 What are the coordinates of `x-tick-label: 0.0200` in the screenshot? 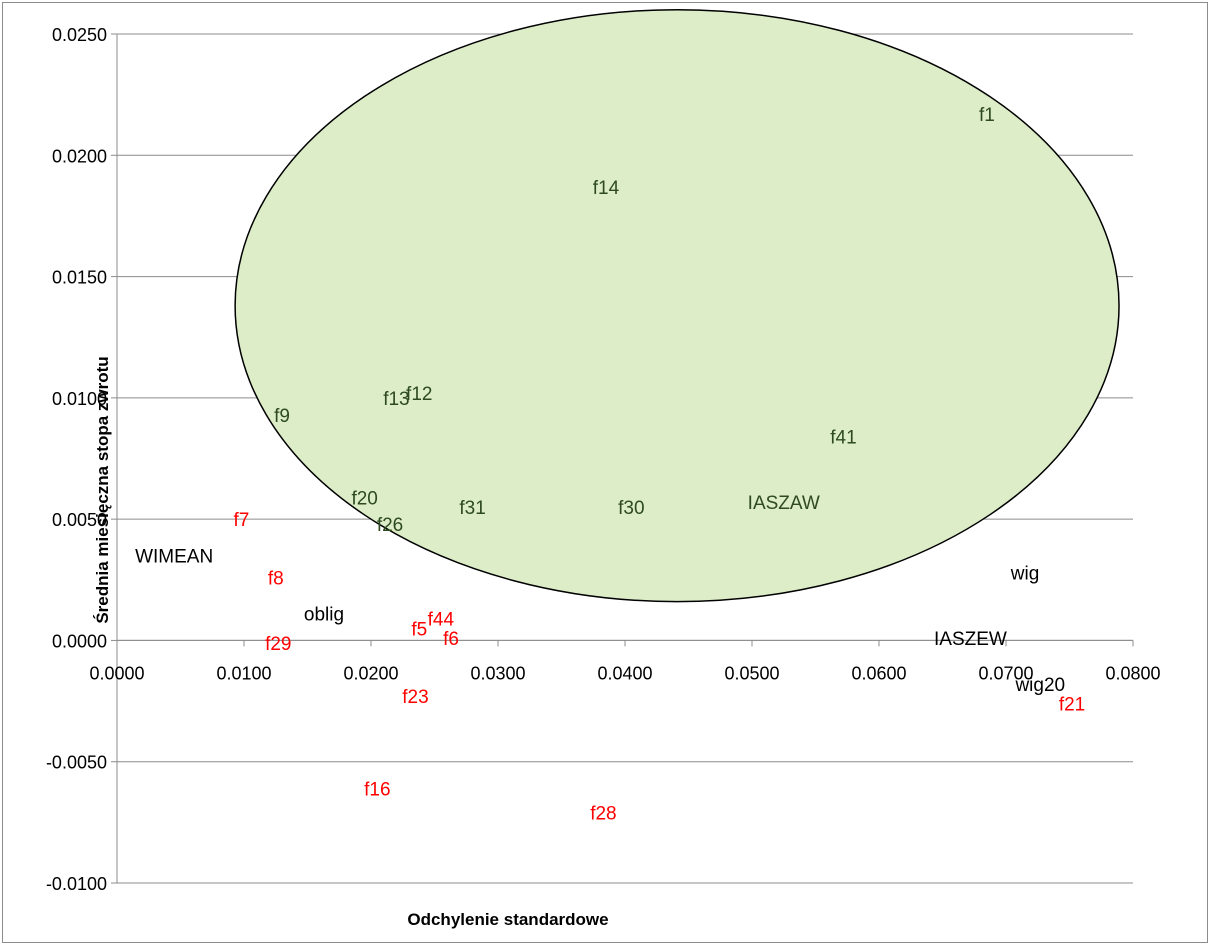 It's located at (370, 673).